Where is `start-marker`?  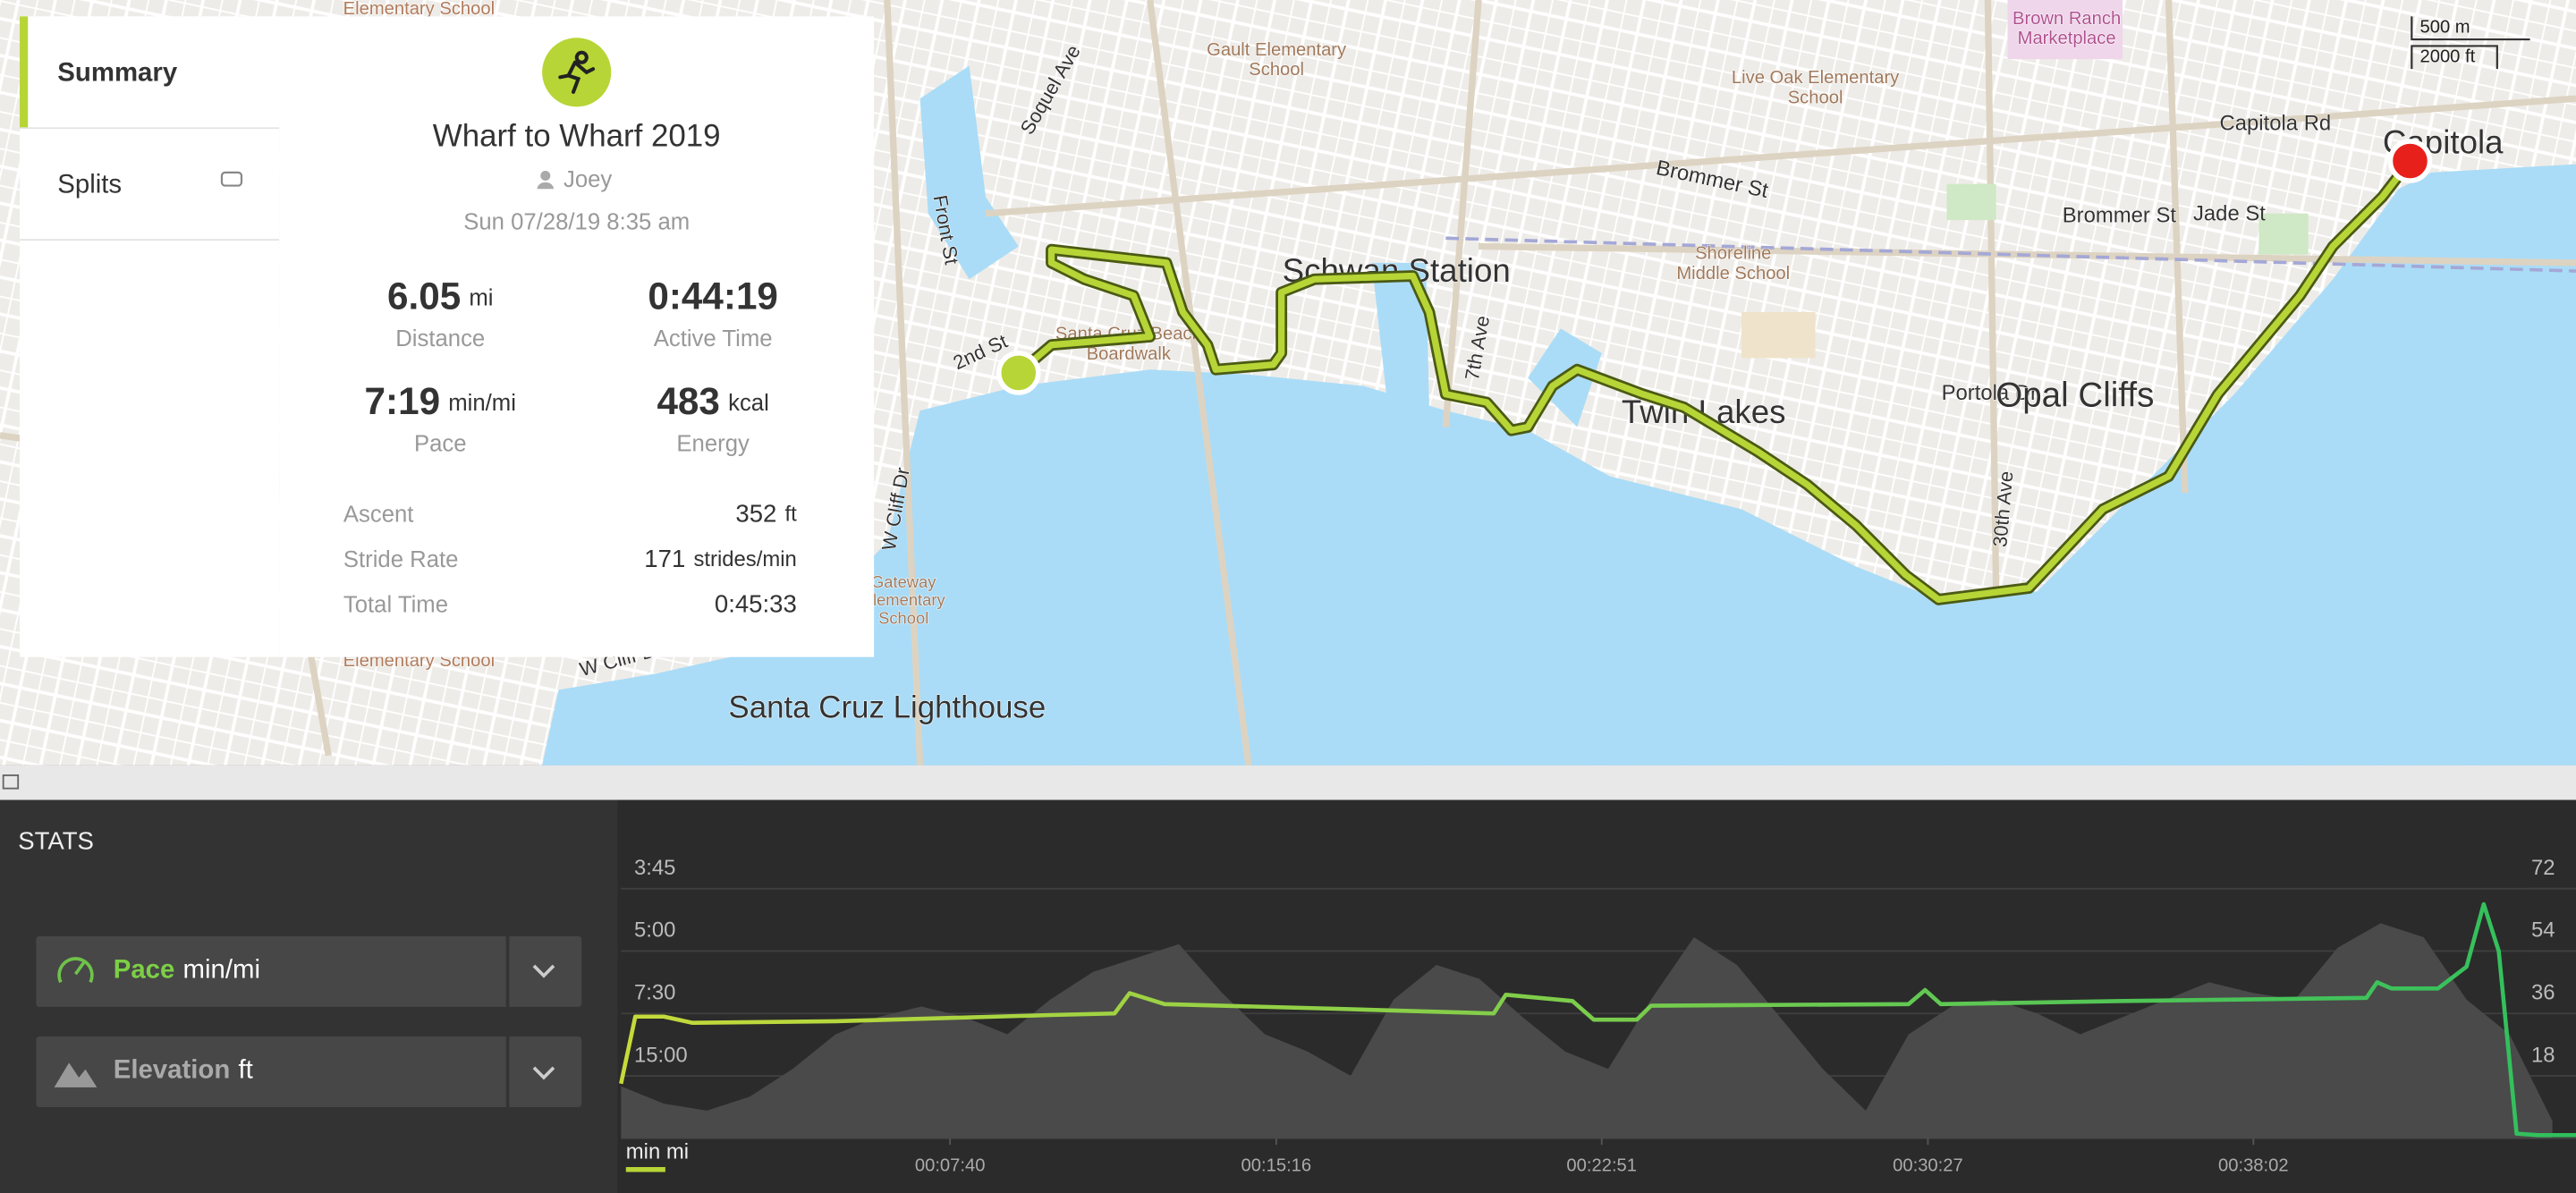 start-marker is located at coordinates (1018, 373).